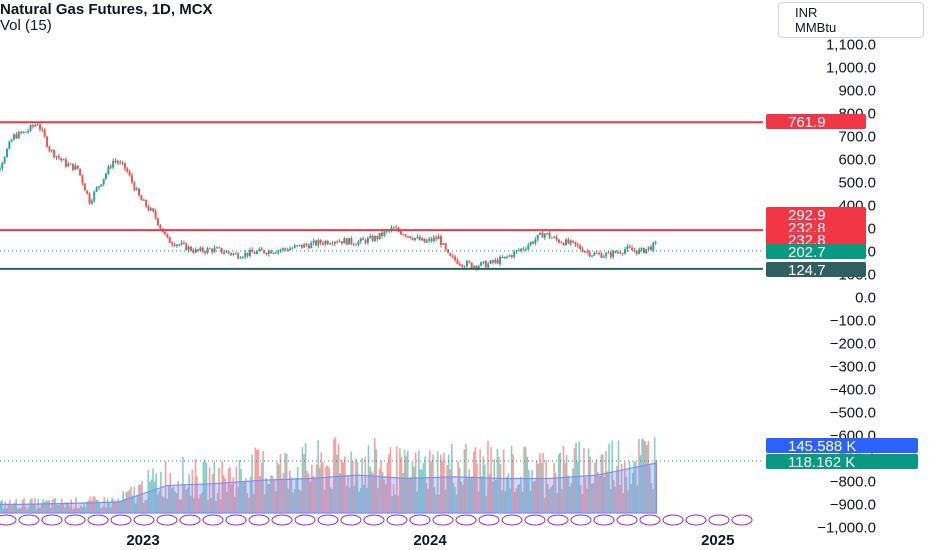  I want to click on volume-indicator-label: Vol (15), so click(26, 25).